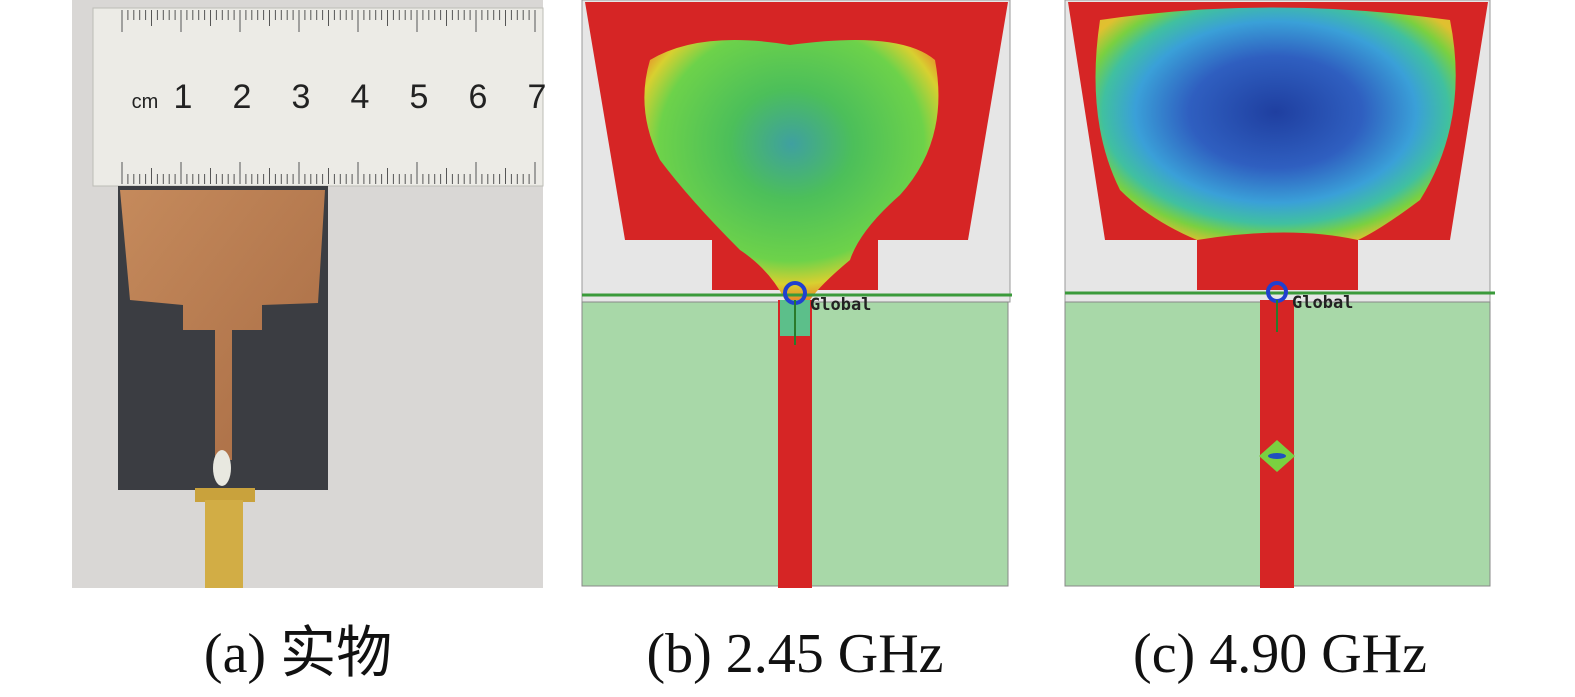  What do you see at coordinates (1277, 456) in the screenshot?
I see `current-hotspot-core` at bounding box center [1277, 456].